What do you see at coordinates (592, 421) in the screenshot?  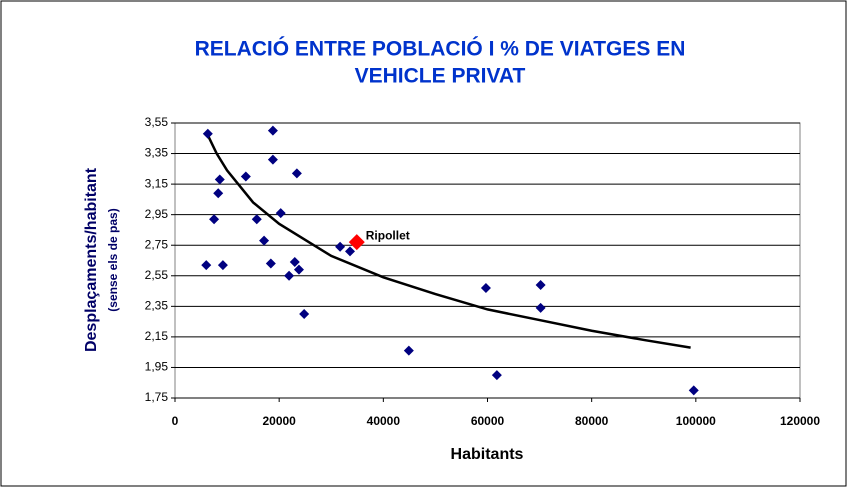 I see `x-tick-label: 80000` at bounding box center [592, 421].